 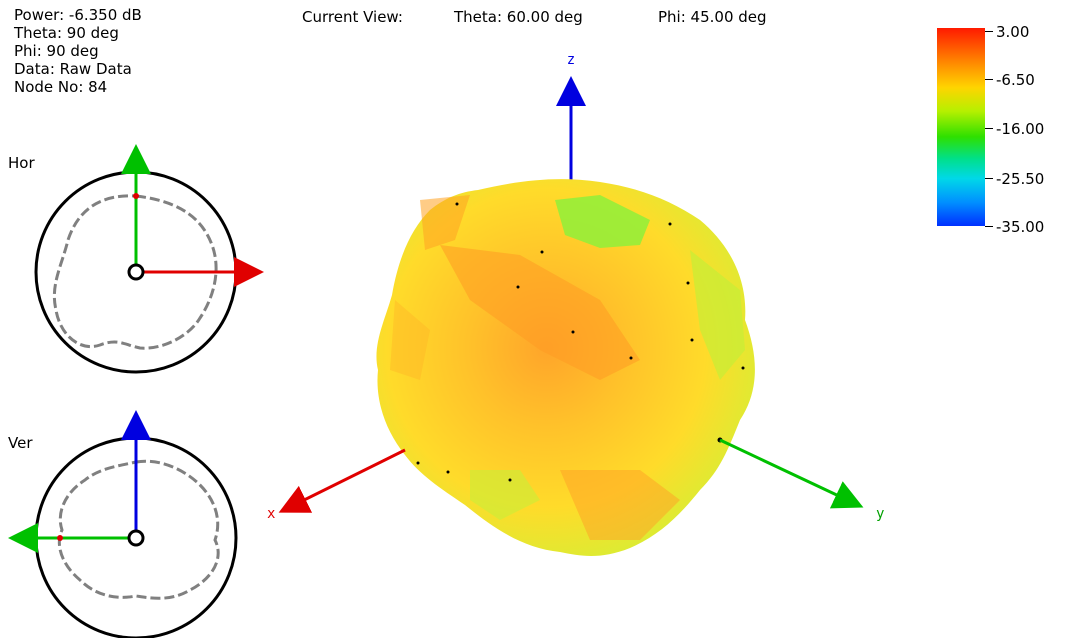 I want to click on horizontal-cut-panel: Hor, so click(x=136, y=259).